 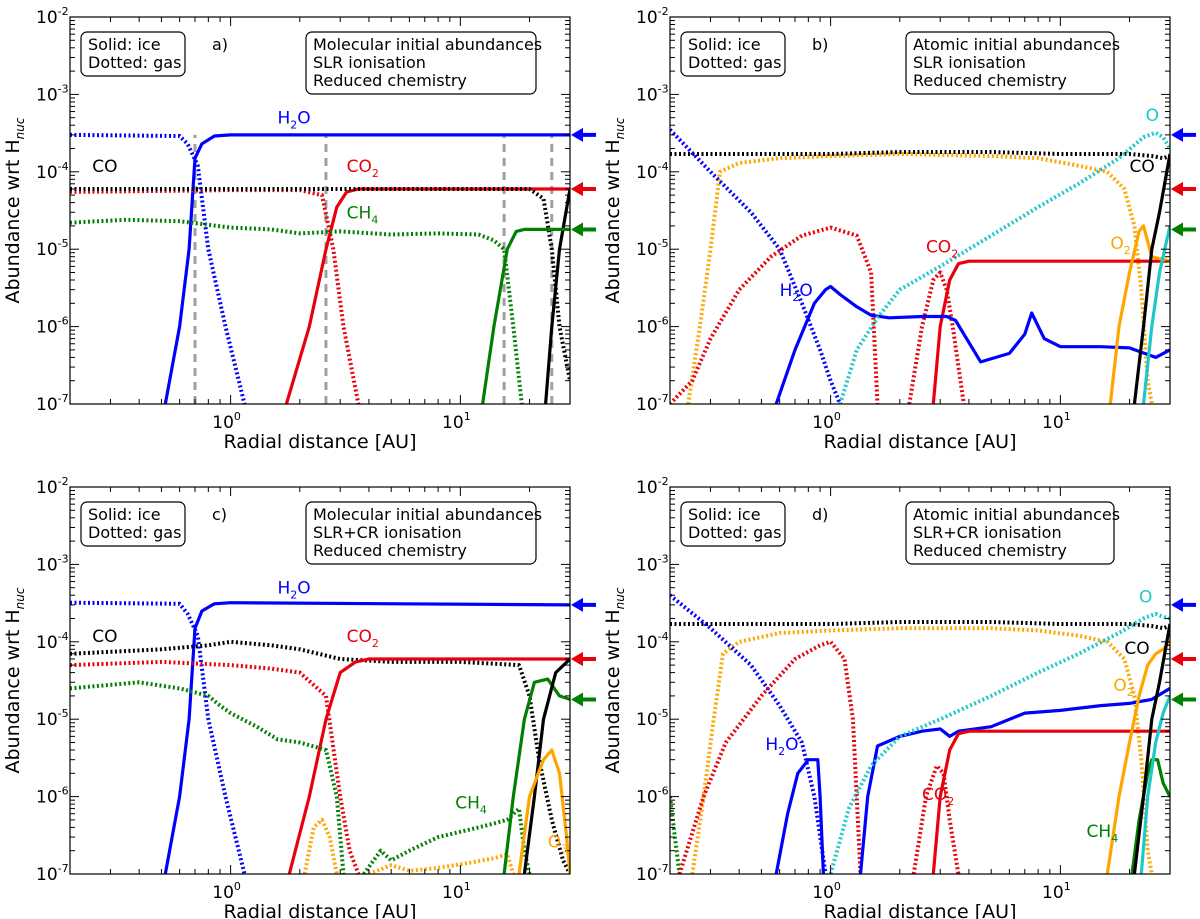 What do you see at coordinates (969, 62) in the screenshot?
I see `info-line: SLR ionisation` at bounding box center [969, 62].